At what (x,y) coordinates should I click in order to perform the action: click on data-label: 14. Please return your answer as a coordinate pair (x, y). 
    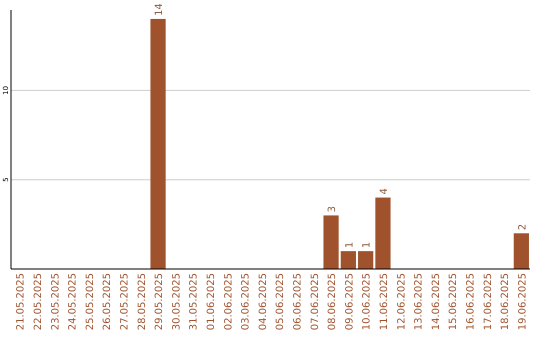
    Looking at the image, I should click on (160, 9).